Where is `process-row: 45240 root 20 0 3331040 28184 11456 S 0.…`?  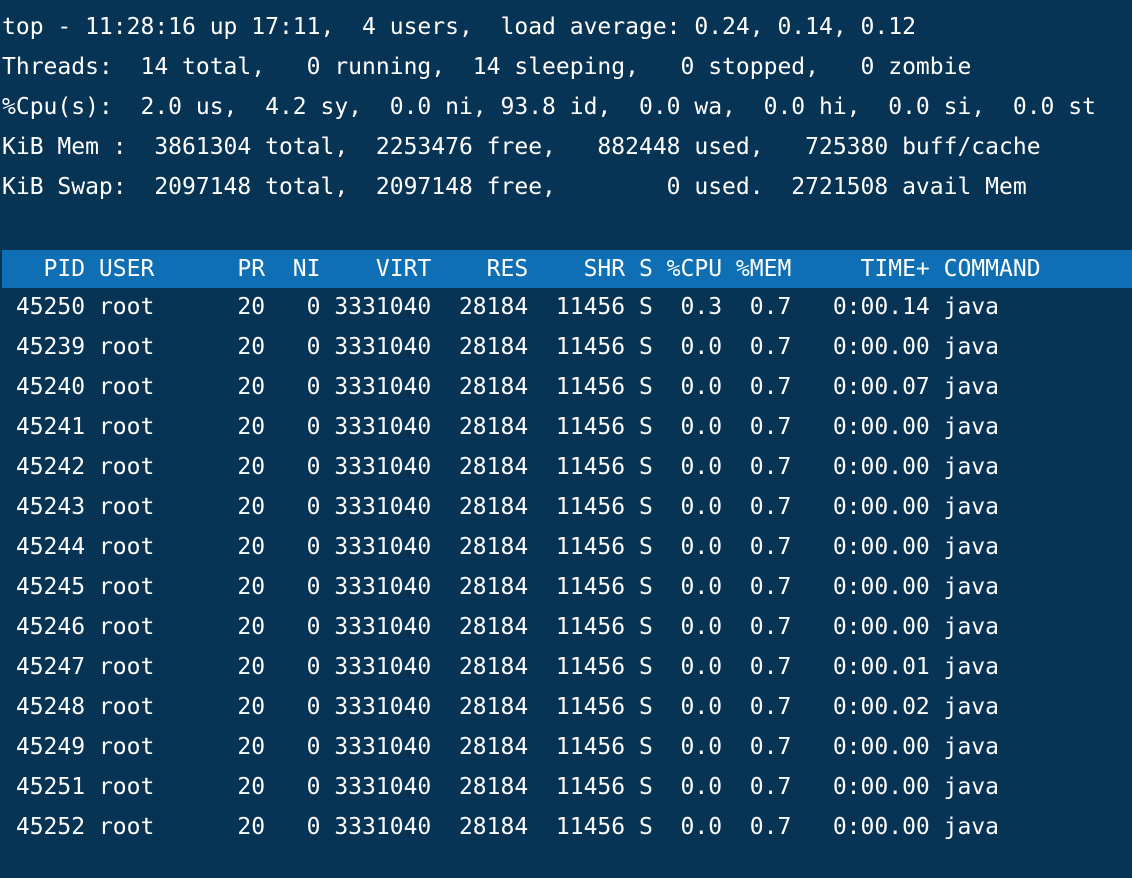 process-row: 45240 root 20 0 3331040 28184 11456 S 0.… is located at coordinates (500, 387).